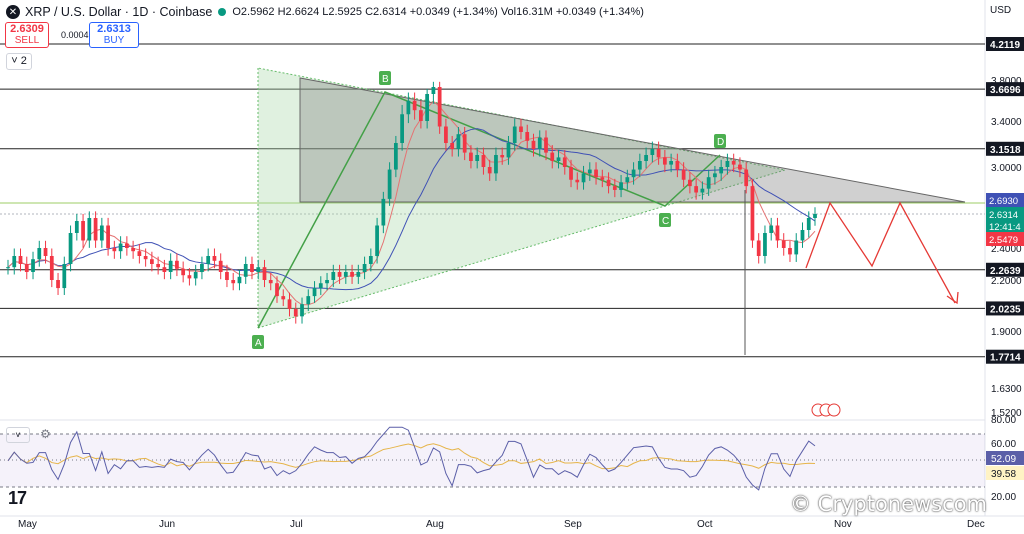  I want to click on projection-line, so click(880, 252).